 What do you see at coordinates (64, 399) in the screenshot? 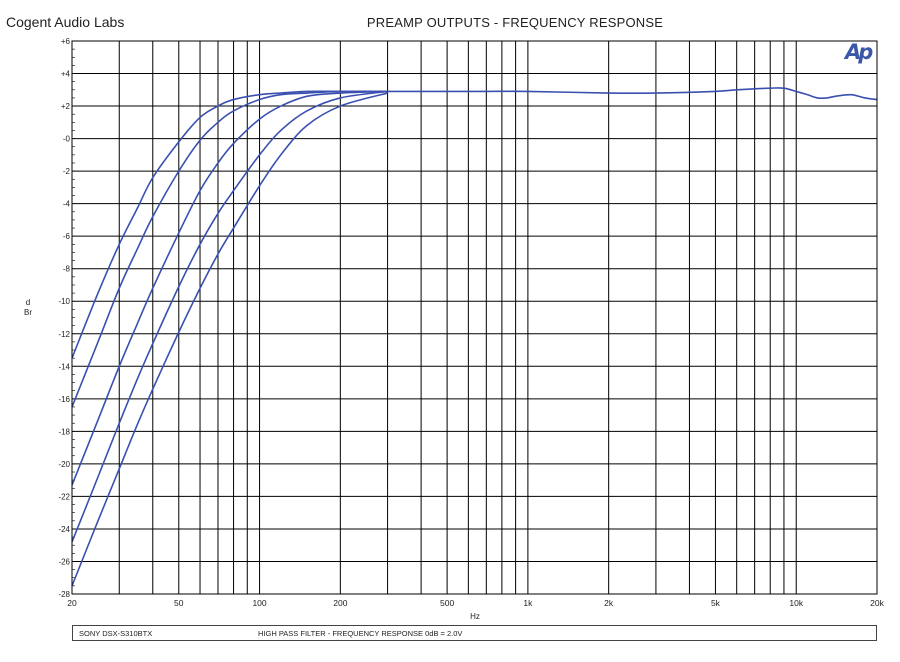
I see `y-tick-label: -16` at bounding box center [64, 399].